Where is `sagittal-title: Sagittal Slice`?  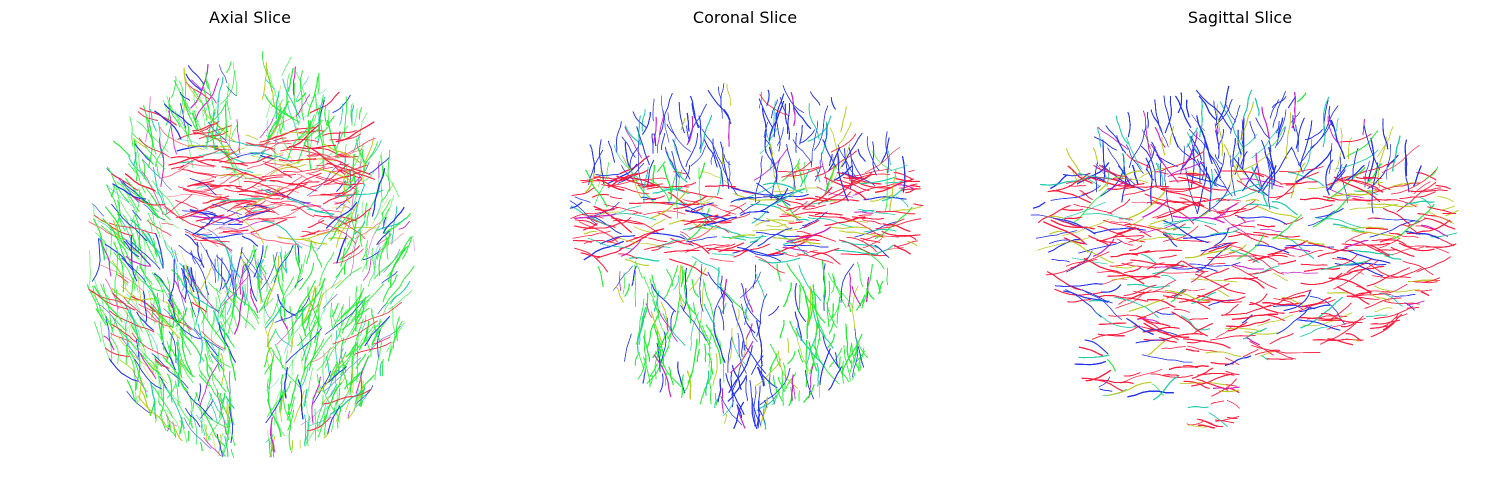 sagittal-title: Sagittal Slice is located at coordinates (1240, 17).